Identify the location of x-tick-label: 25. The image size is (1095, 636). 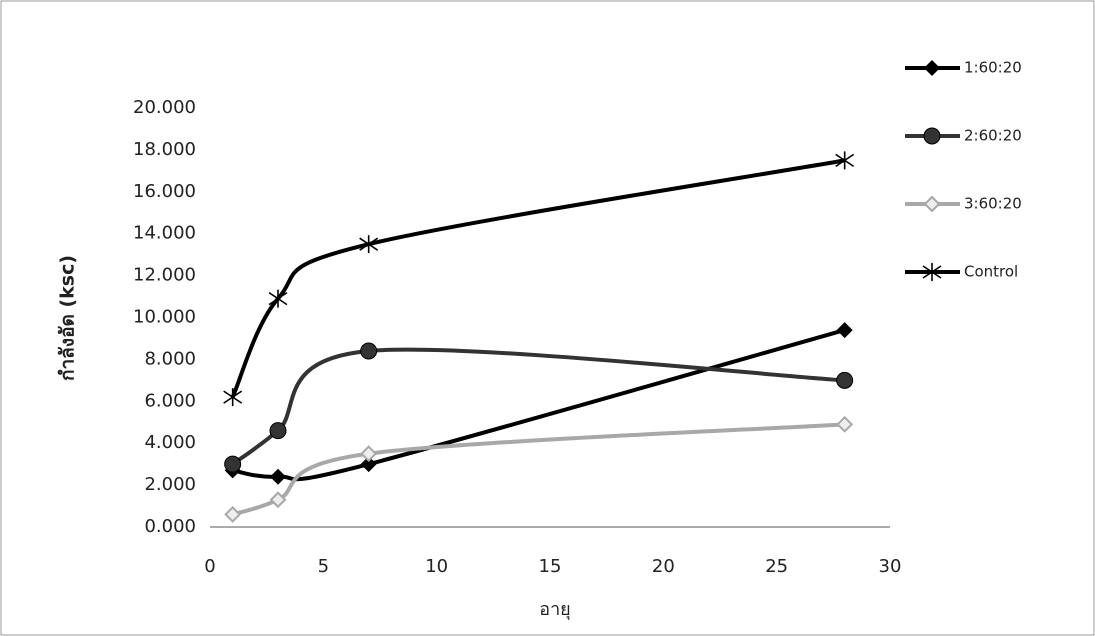
(776, 566).